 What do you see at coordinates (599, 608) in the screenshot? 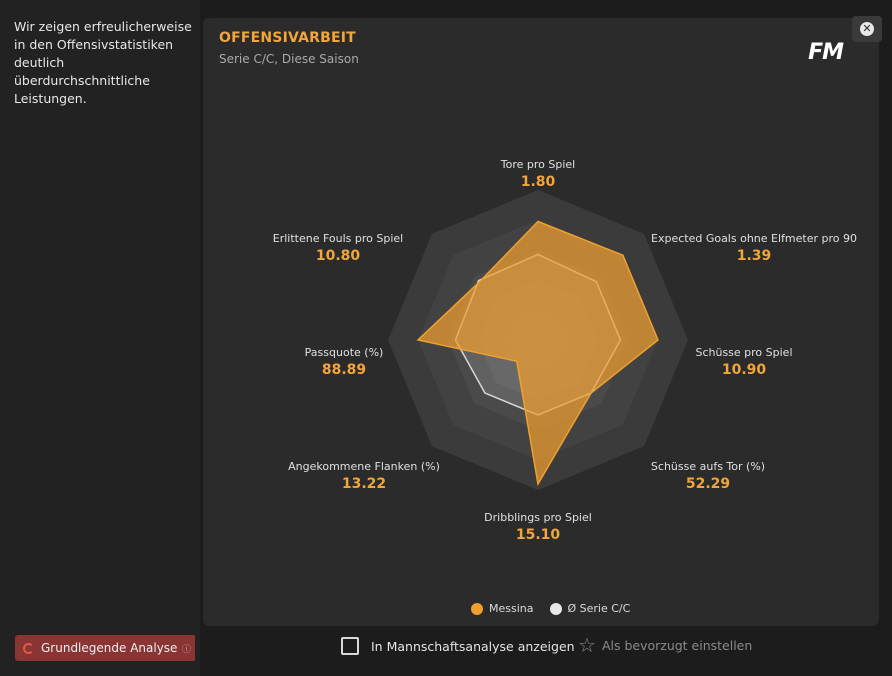
I see `legend-label: Ø Serie C/C` at bounding box center [599, 608].